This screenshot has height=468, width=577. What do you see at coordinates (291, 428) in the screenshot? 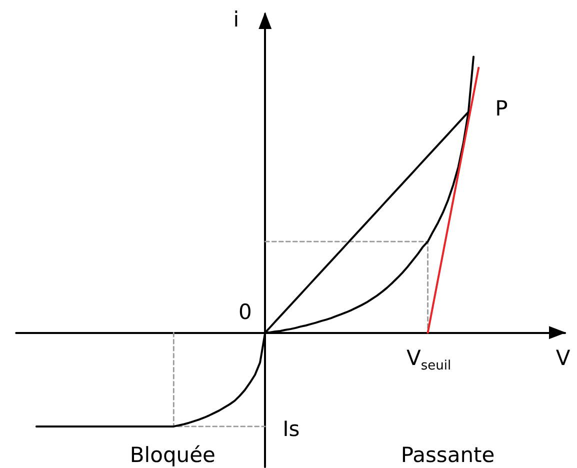
I see `annotation: Is` at bounding box center [291, 428].